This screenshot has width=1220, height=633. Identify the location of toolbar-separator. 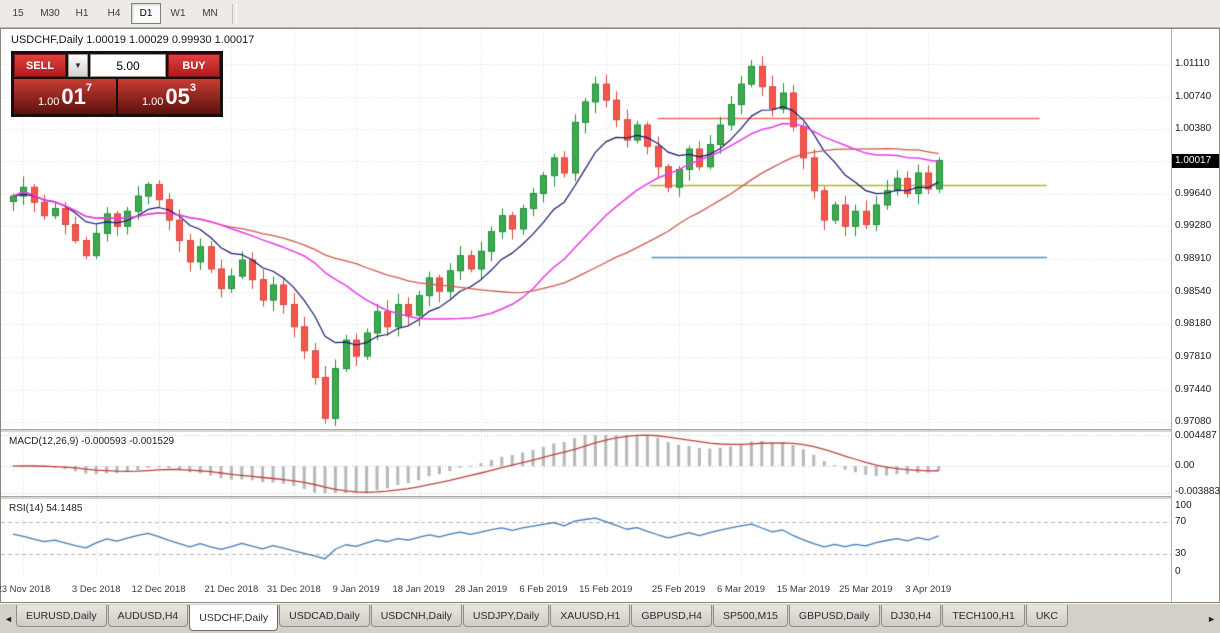
(234, 13).